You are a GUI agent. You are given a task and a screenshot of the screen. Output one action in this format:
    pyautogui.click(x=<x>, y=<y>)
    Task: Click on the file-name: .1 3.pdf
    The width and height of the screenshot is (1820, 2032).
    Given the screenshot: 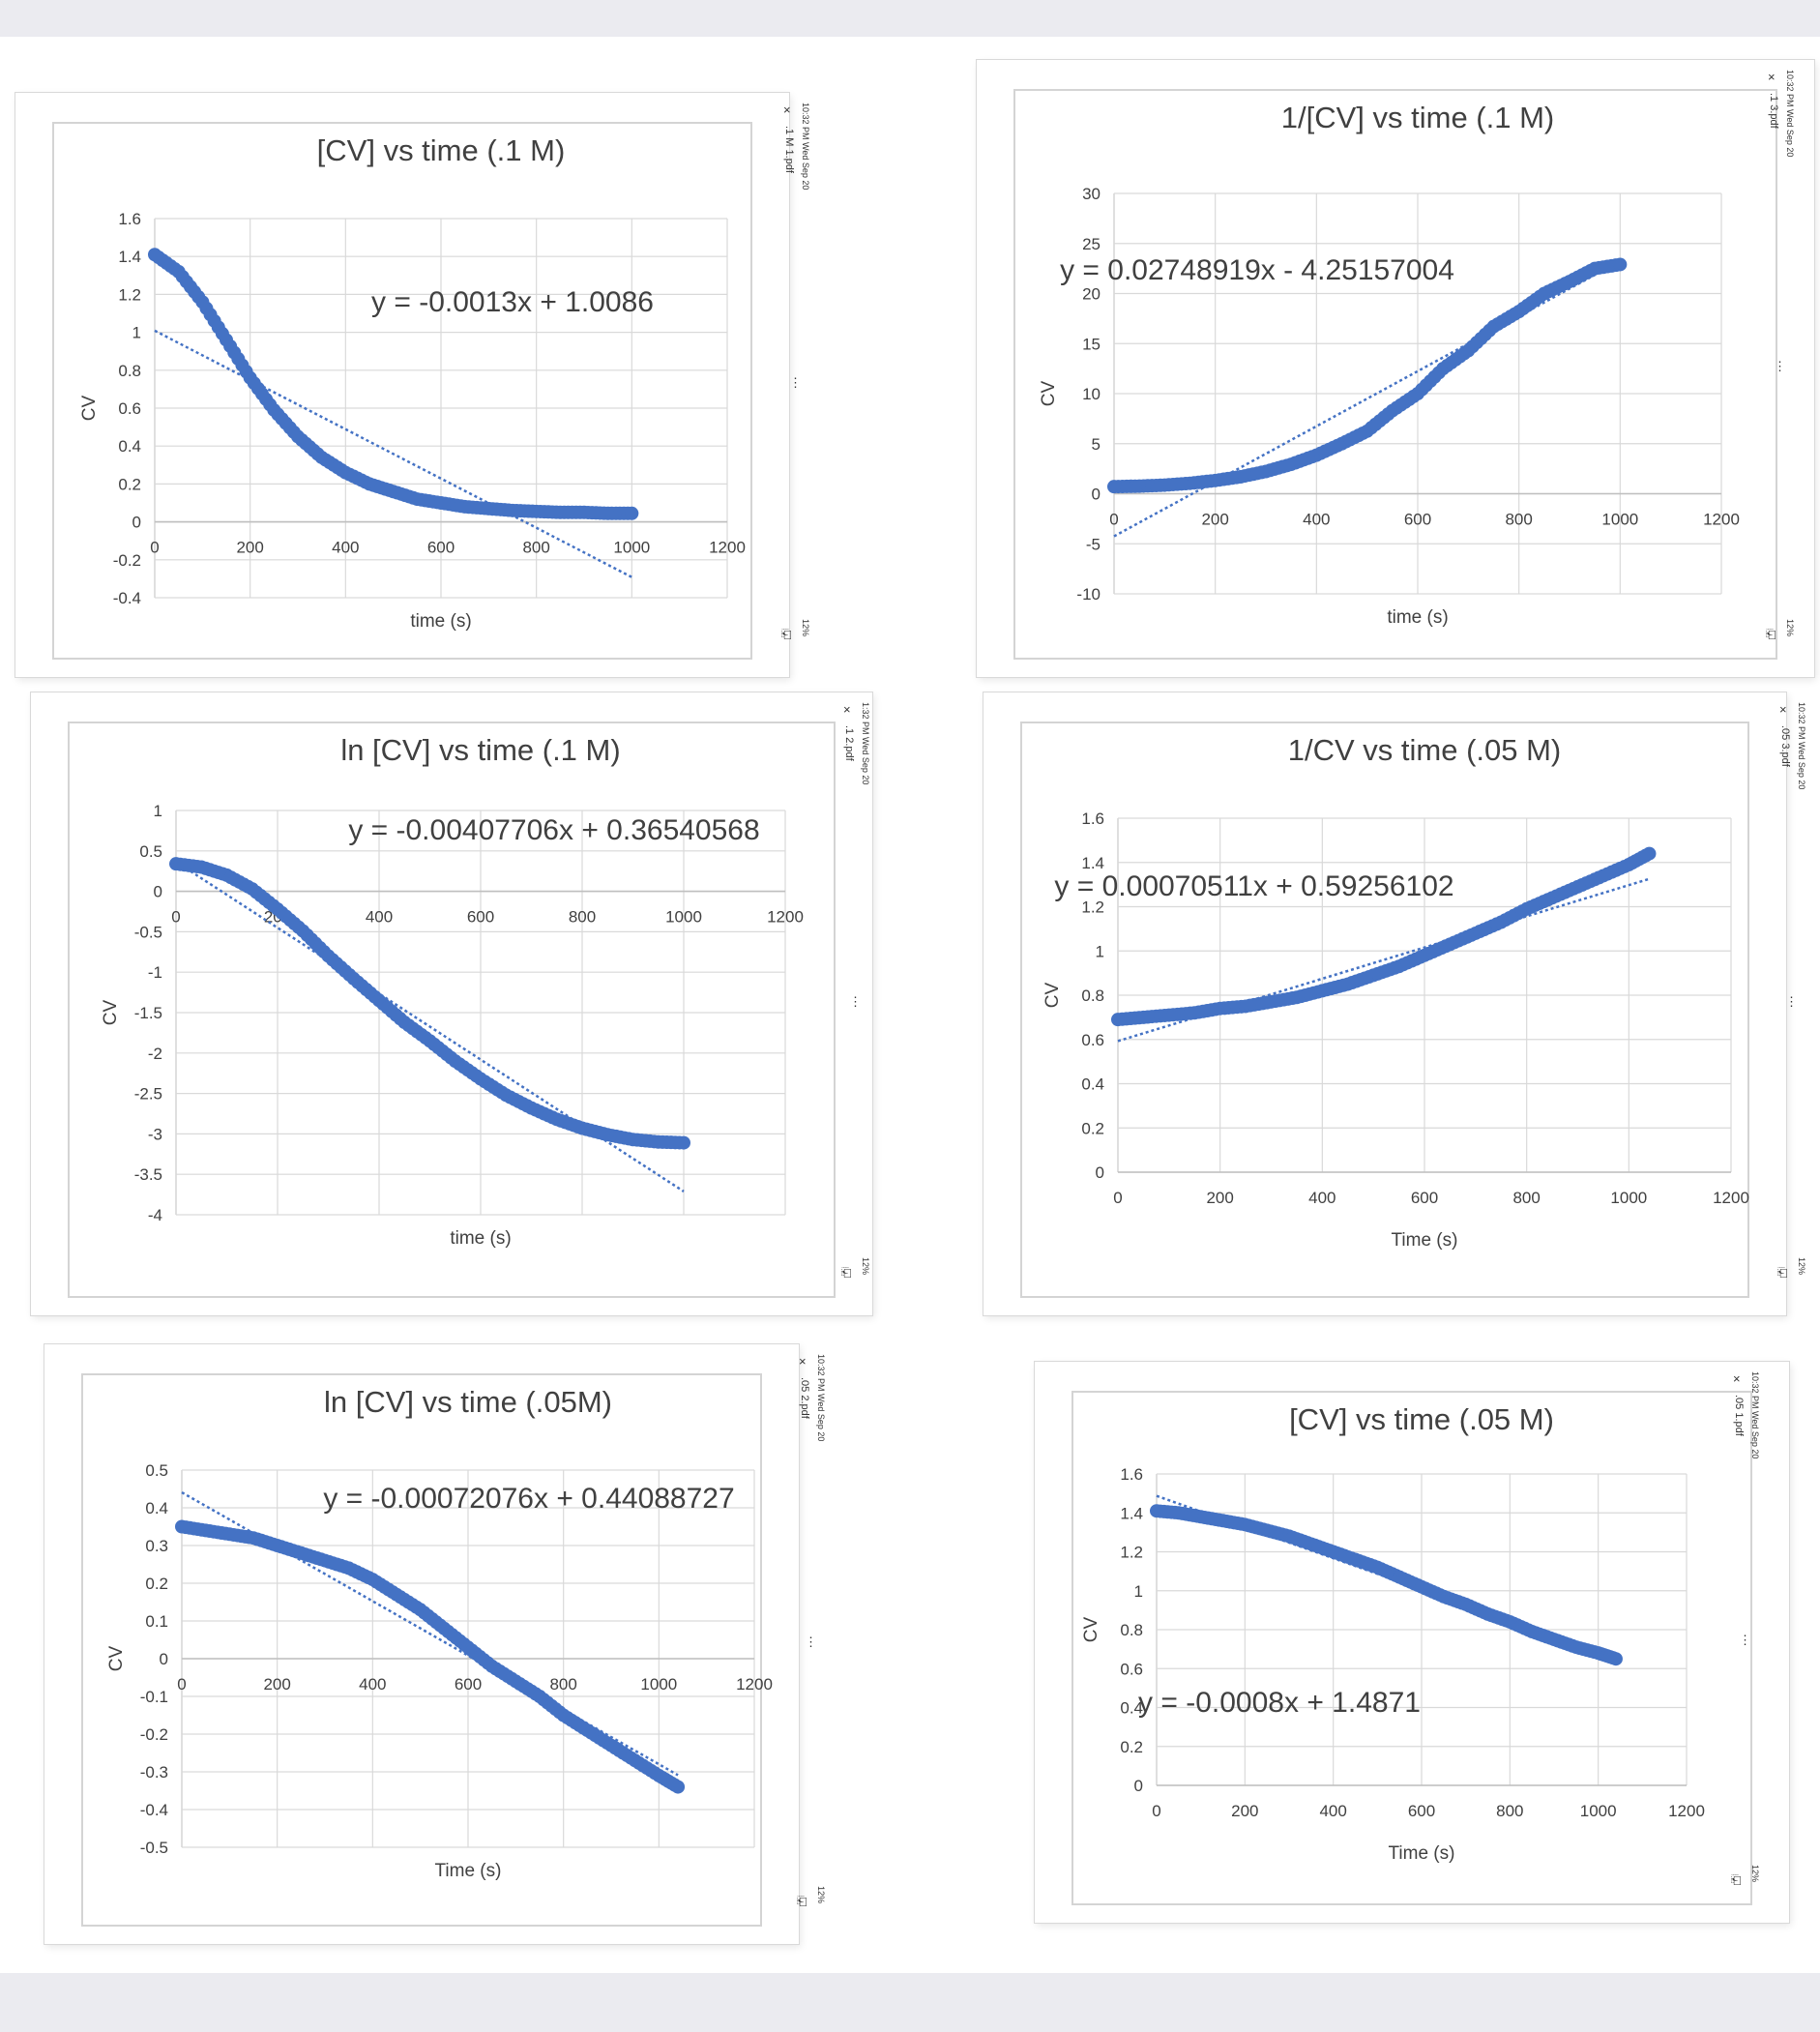 What is the action you would take?
    pyautogui.click(x=1774, y=111)
    